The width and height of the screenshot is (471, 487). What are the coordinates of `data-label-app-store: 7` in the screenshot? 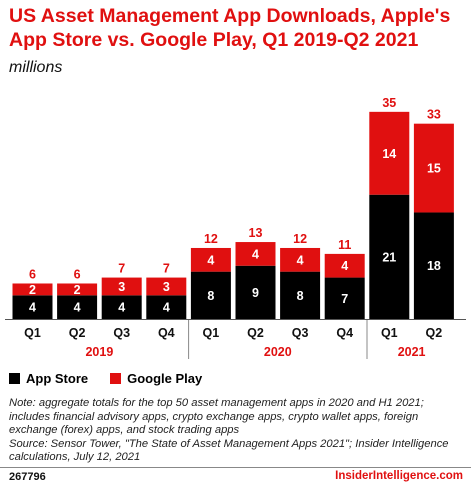 It's located at (344, 299).